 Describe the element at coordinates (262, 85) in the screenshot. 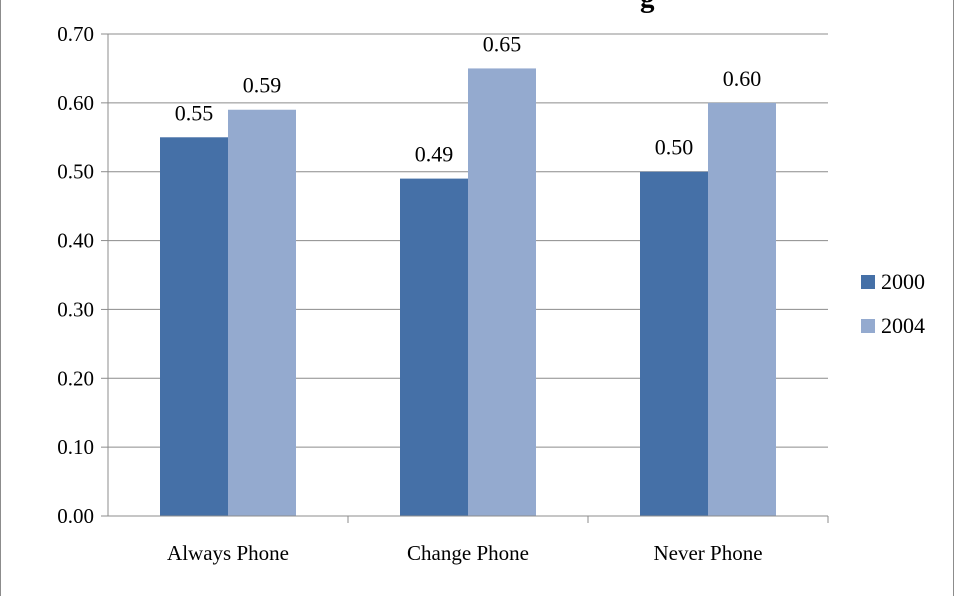

I see `data-label: 0.59` at that location.